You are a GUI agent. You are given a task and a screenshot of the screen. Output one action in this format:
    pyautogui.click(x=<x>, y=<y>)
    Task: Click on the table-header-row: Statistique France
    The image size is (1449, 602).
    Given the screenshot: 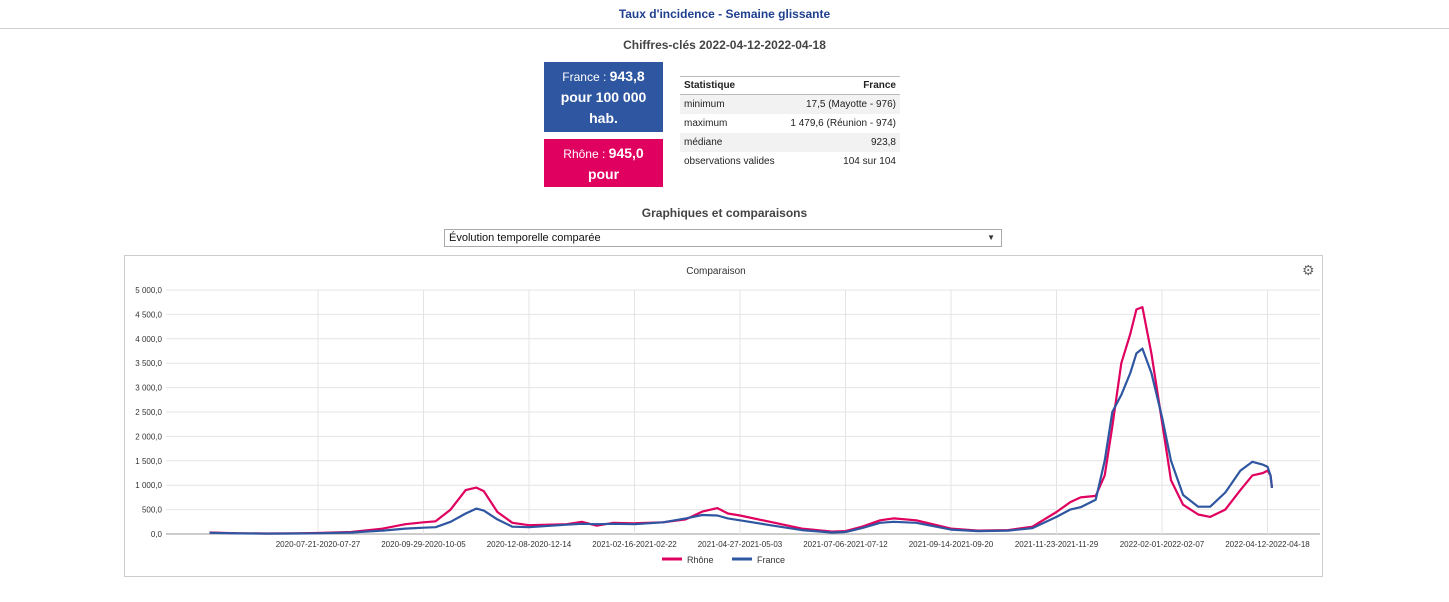 What is the action you would take?
    pyautogui.click(x=790, y=85)
    